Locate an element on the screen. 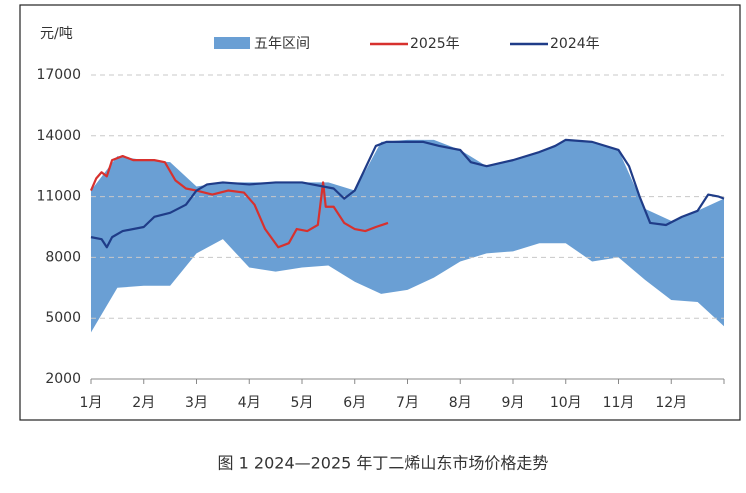 This screenshot has height=493, width=746. y-tick-label: 11000 is located at coordinates (58, 197).